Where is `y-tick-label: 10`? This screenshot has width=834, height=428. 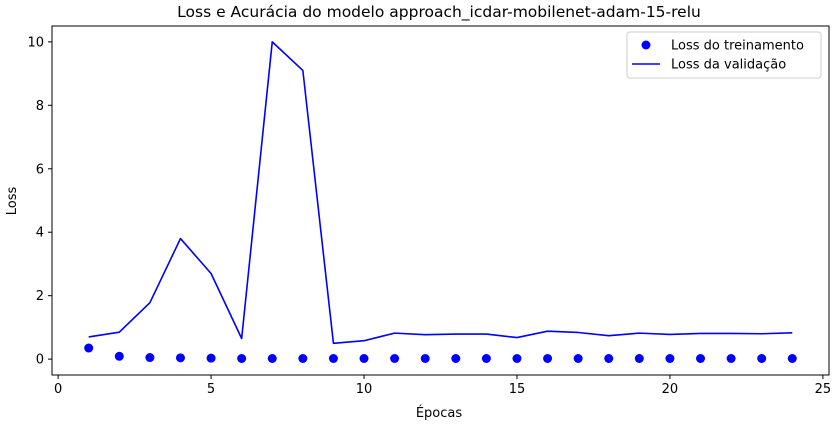 y-tick-label: 10 is located at coordinates (35, 42).